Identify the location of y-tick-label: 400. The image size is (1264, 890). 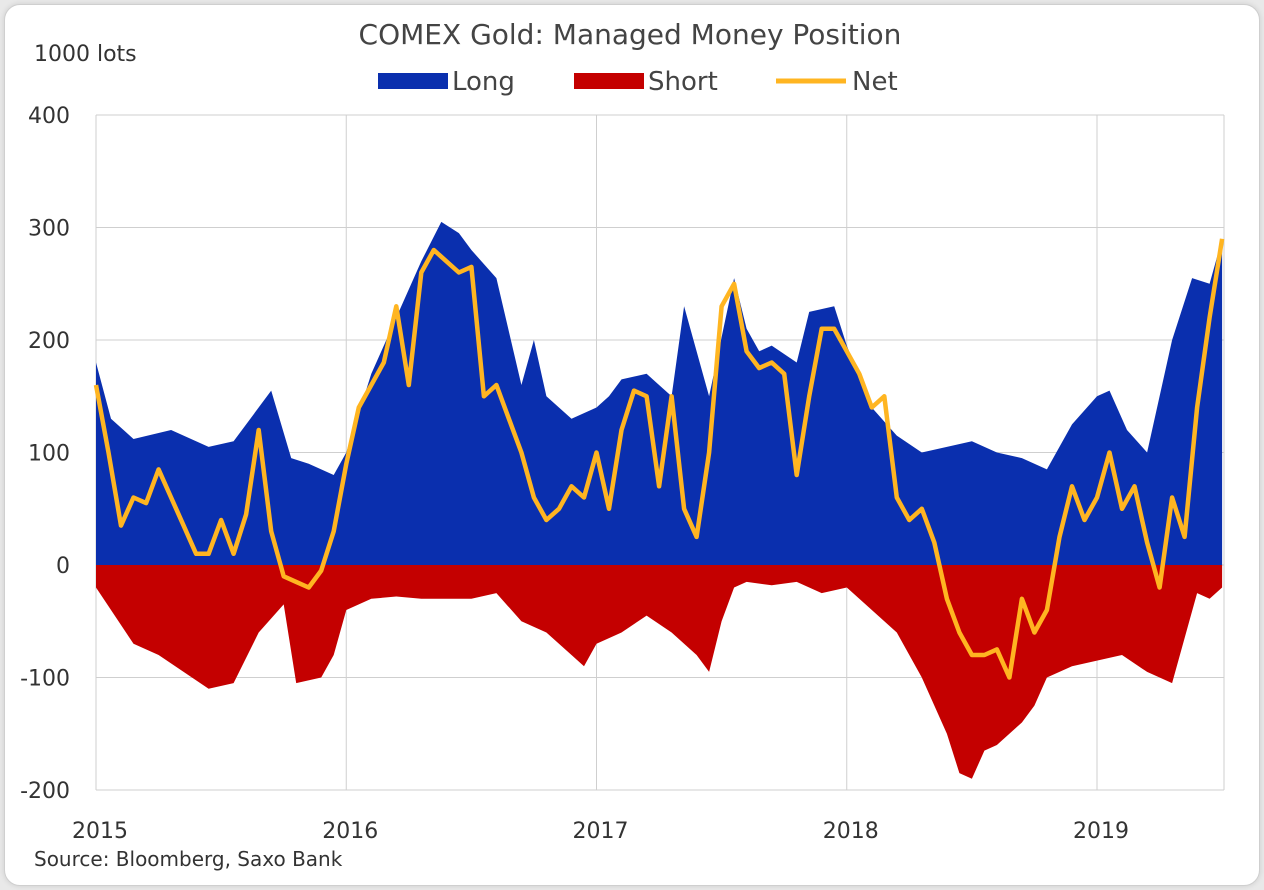
(49, 116).